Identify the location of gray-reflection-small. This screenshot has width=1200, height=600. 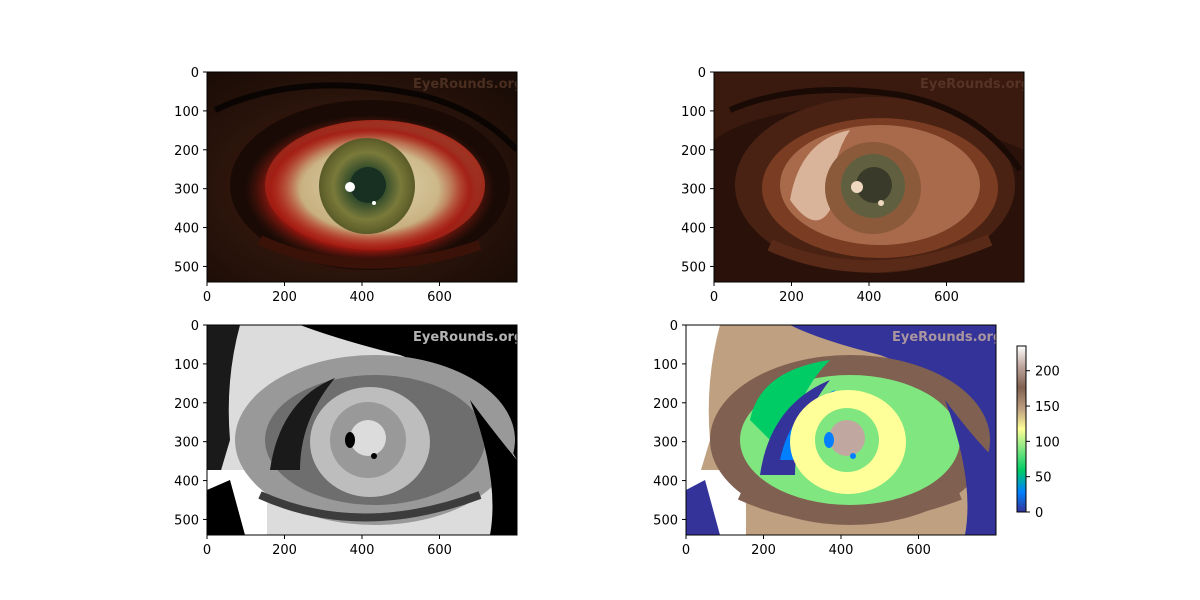
(374, 456).